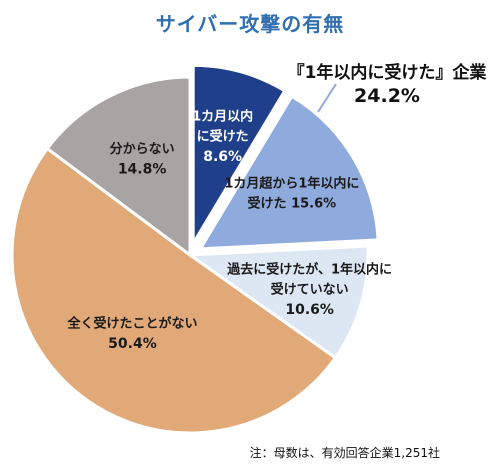 Image resolution: width=500 pixels, height=476 pixels. Describe the element at coordinates (309, 269) in the screenshot. I see `slice-label-2: 過去に受けたが、1年以内に` at that location.